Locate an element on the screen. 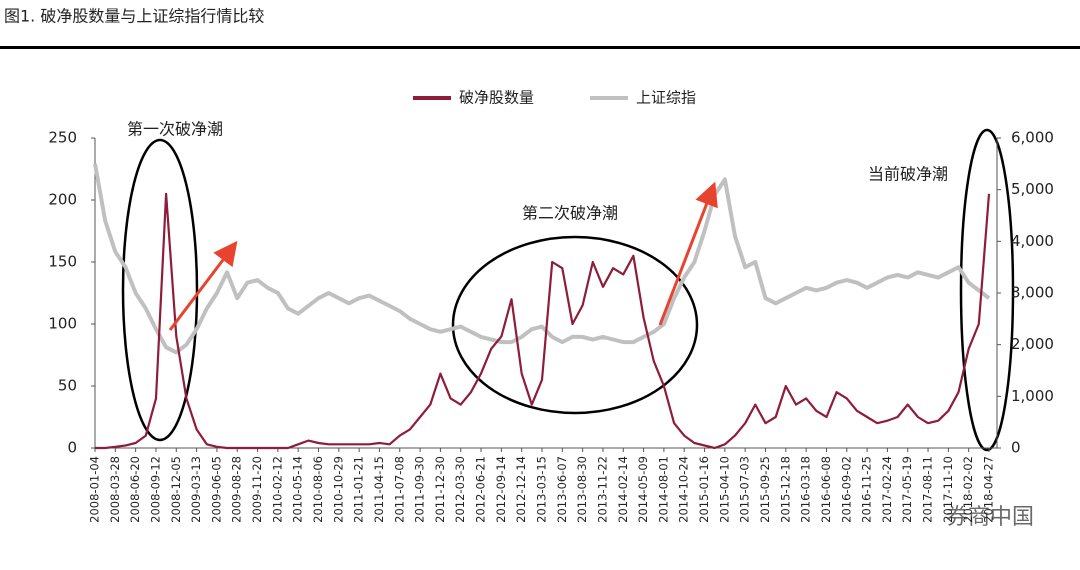  y2-tick-label: 4,000 is located at coordinates (1032, 241).